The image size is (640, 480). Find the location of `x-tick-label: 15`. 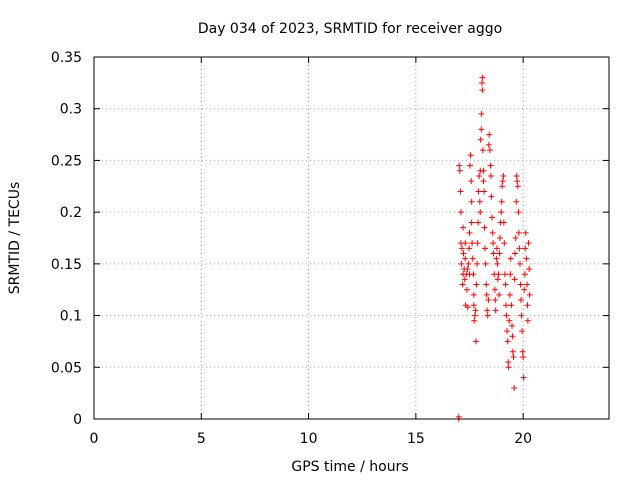

x-tick-label: 15 is located at coordinates (416, 439).